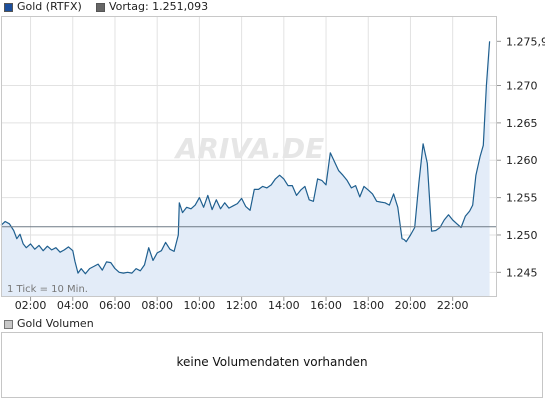 The height and width of the screenshot is (401, 545). I want to click on volume-empty-message: keine Volumendaten vorhanden, so click(272, 362).